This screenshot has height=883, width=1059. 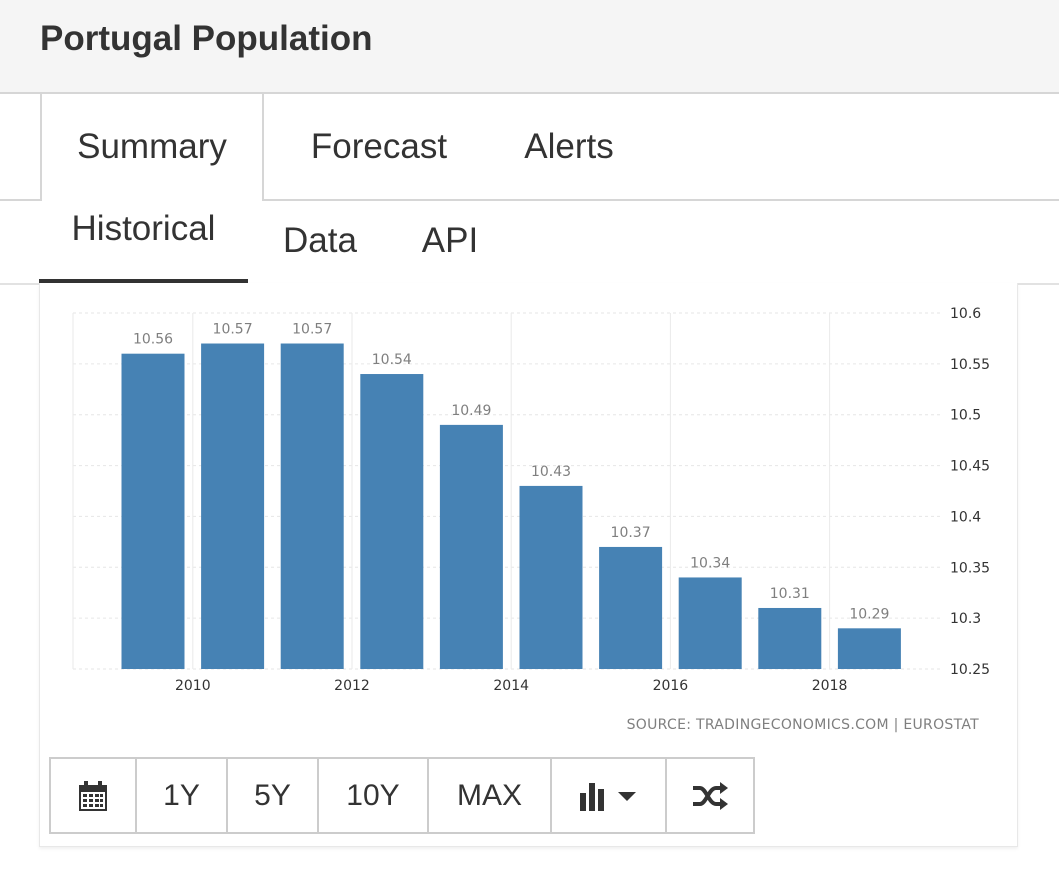 I want to click on page-title: Portugal Population, so click(x=206, y=38).